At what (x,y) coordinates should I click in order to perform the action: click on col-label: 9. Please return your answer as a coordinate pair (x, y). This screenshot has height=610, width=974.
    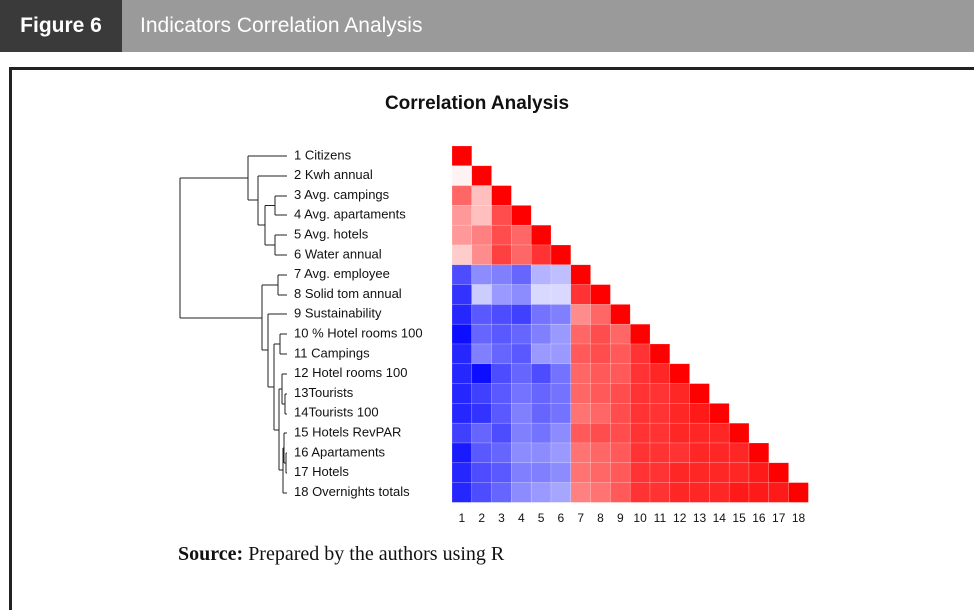
    Looking at the image, I should click on (620, 518).